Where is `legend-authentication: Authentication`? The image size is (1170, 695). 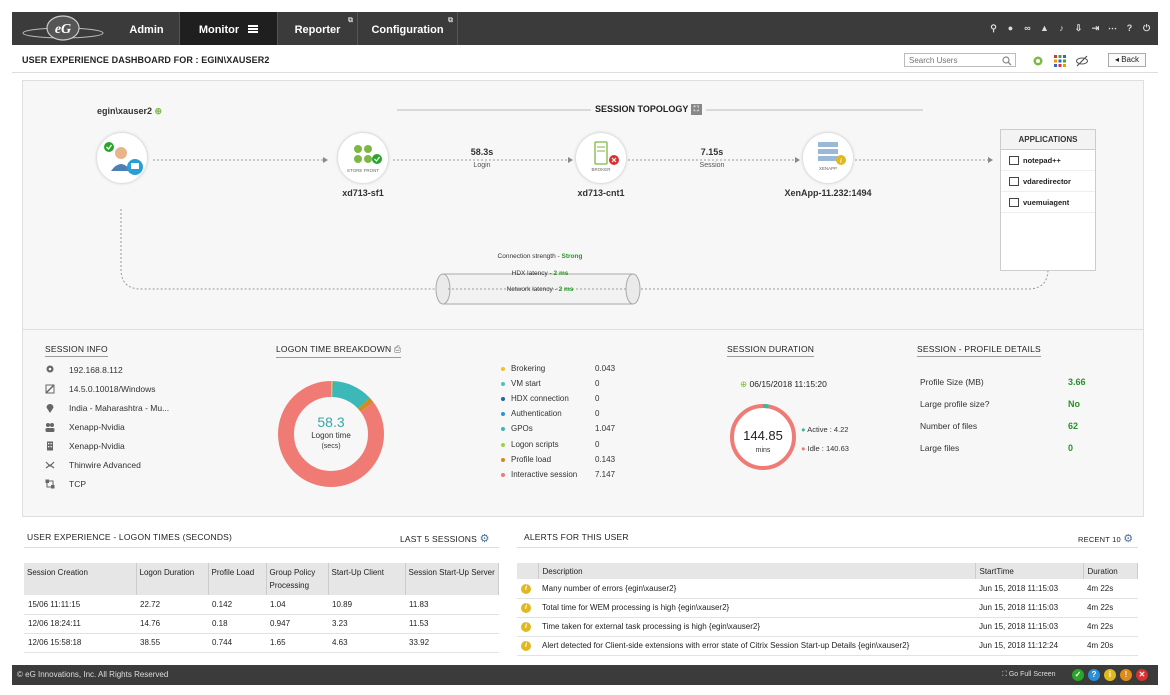 legend-authentication: Authentication is located at coordinates (531, 414).